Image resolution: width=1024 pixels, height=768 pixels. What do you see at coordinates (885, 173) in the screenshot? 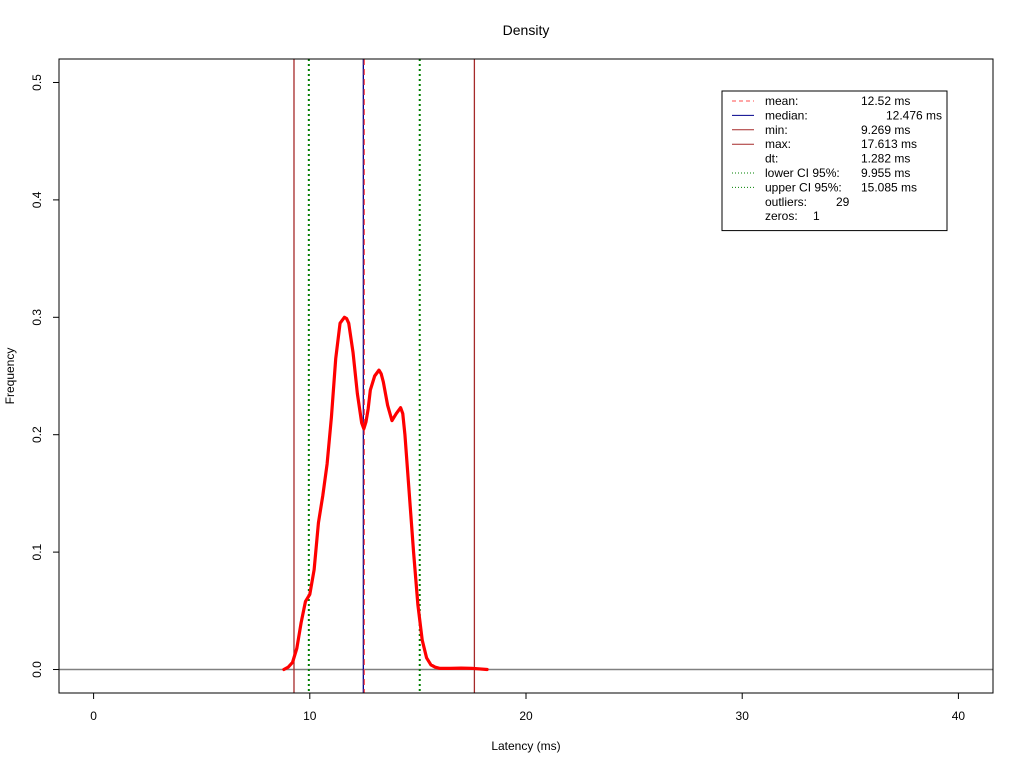
I see `legend-value-5: 9.955 ms` at bounding box center [885, 173].